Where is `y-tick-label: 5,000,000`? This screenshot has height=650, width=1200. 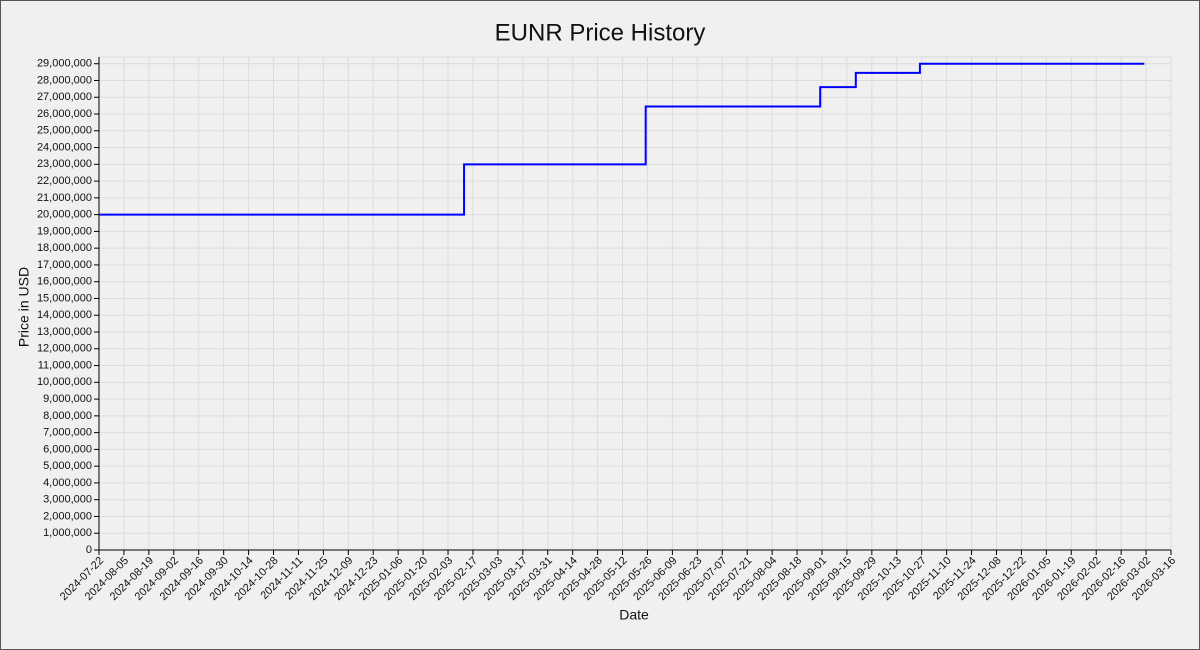
y-tick-label: 5,000,000 is located at coordinates (67, 466).